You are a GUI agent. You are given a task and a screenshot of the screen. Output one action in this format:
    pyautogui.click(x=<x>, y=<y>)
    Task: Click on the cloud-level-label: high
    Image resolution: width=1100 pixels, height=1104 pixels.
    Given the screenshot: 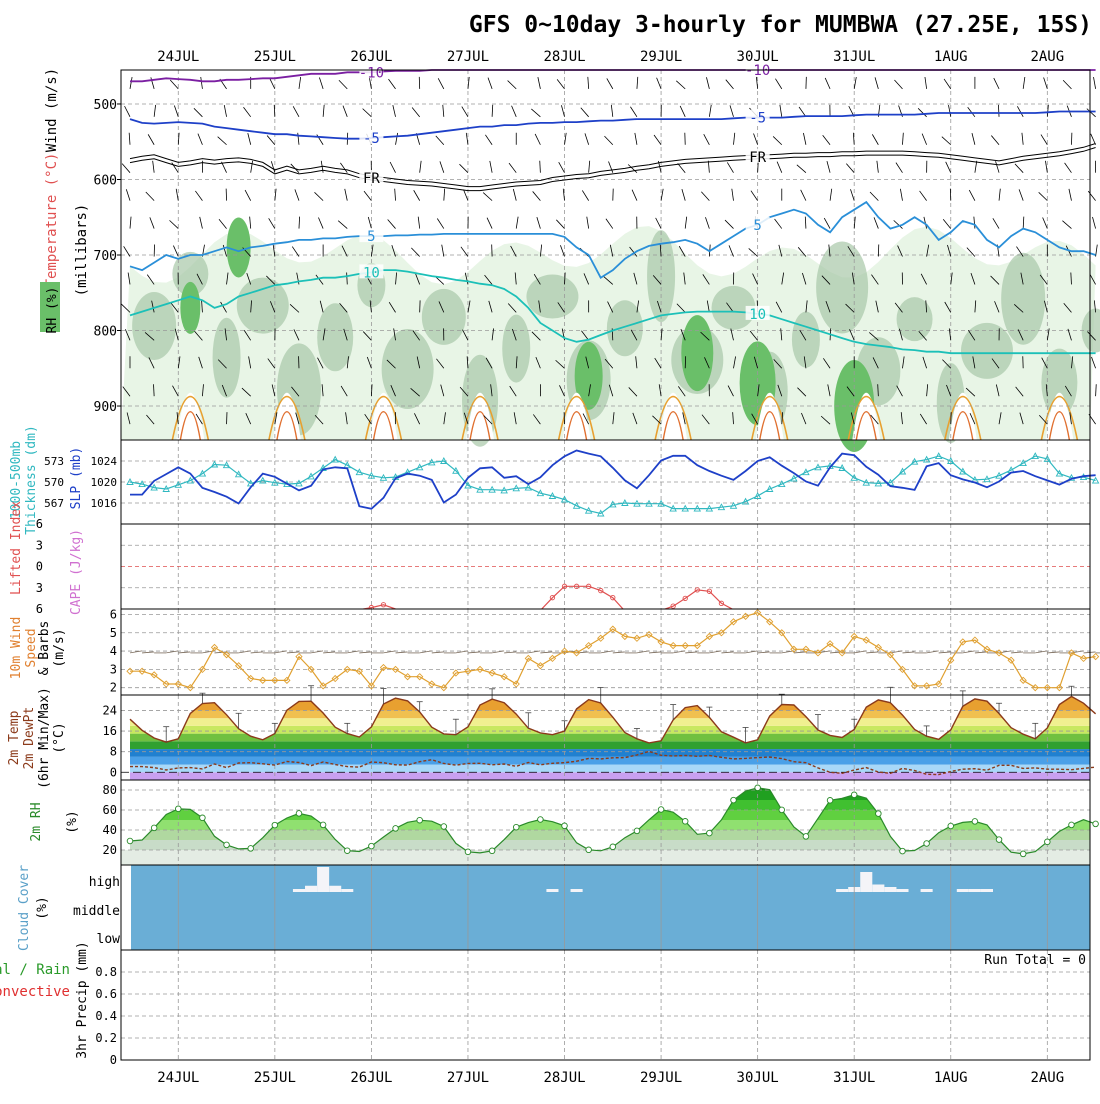 What is the action you would take?
    pyautogui.click(x=104, y=882)
    